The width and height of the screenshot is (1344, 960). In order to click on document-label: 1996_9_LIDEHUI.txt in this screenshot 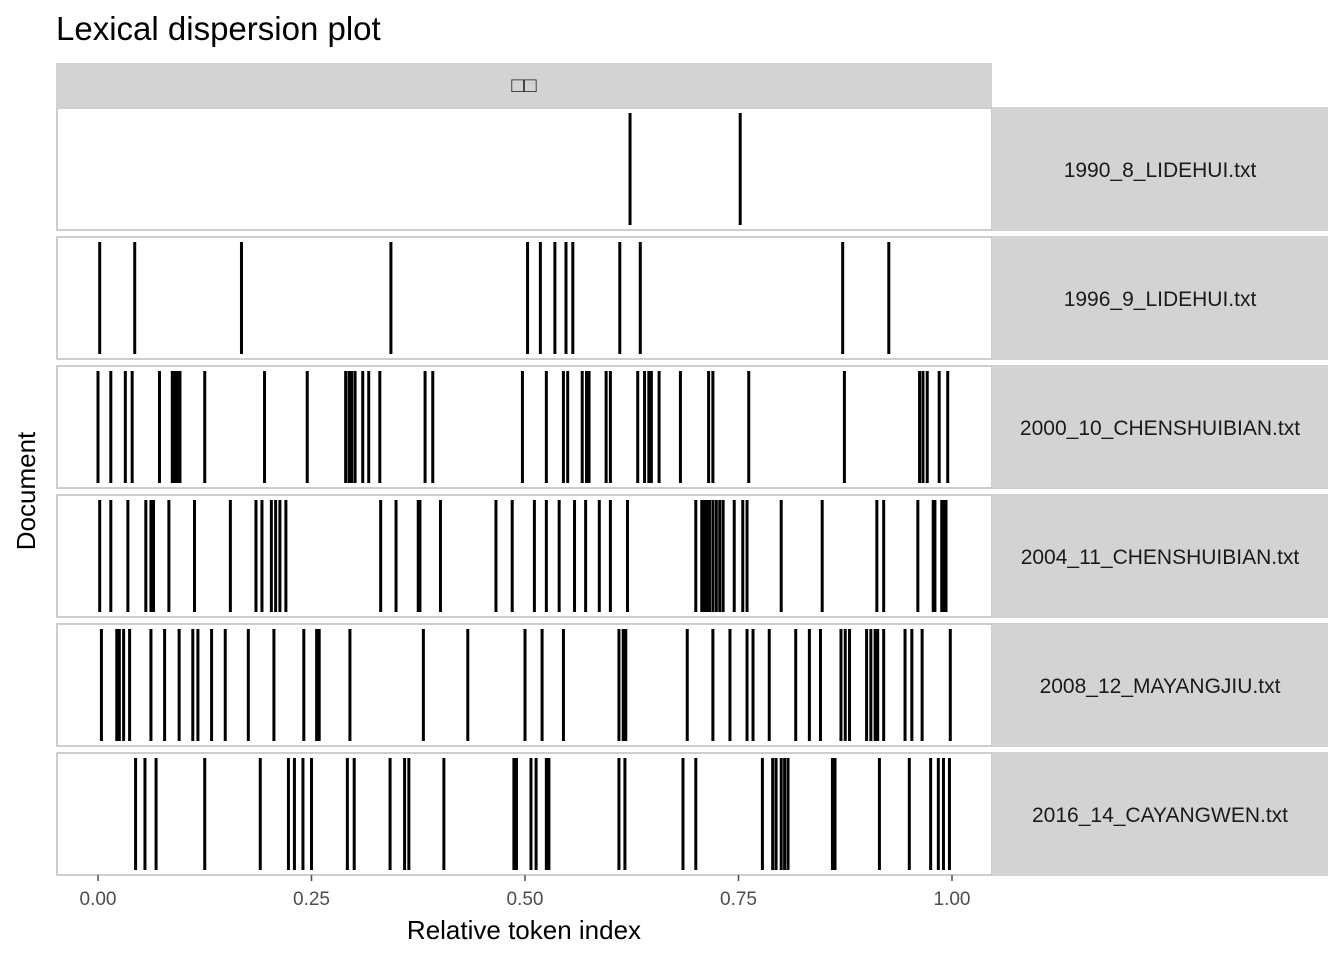, I will do `click(1160, 299)`.